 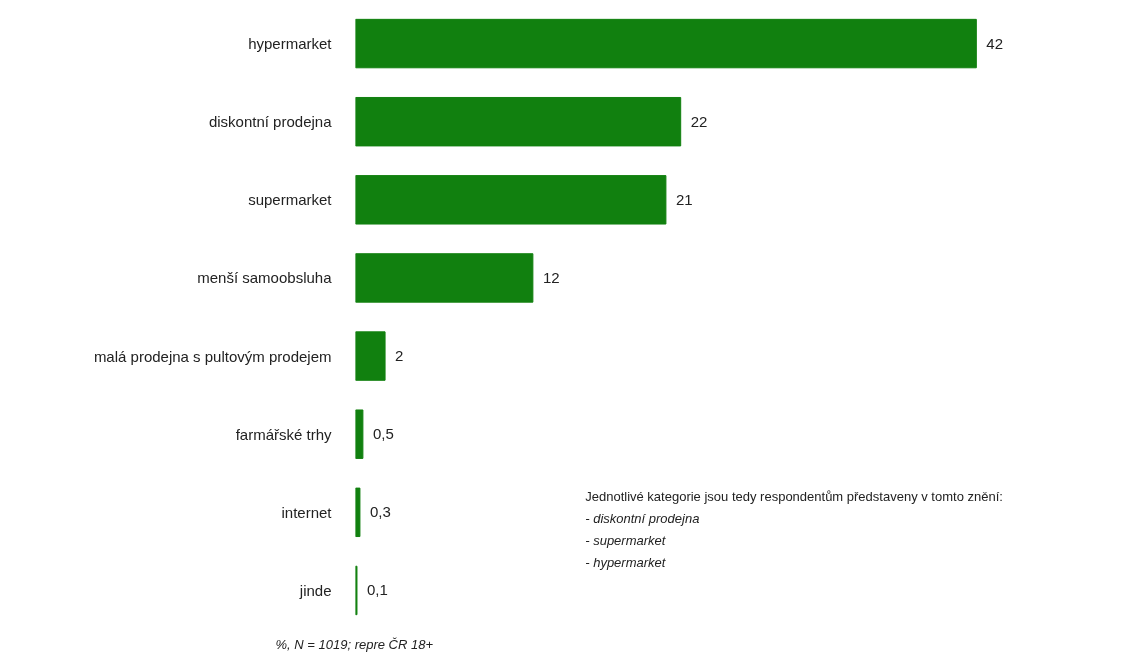 What do you see at coordinates (354, 644) in the screenshot?
I see `text: %, N = 1019; repre ČR 18+` at bounding box center [354, 644].